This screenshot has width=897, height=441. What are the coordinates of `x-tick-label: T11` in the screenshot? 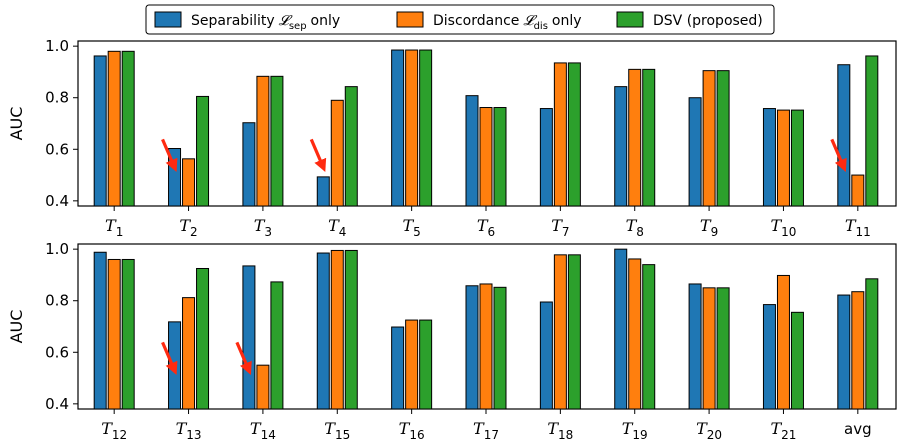 It's located at (858, 227).